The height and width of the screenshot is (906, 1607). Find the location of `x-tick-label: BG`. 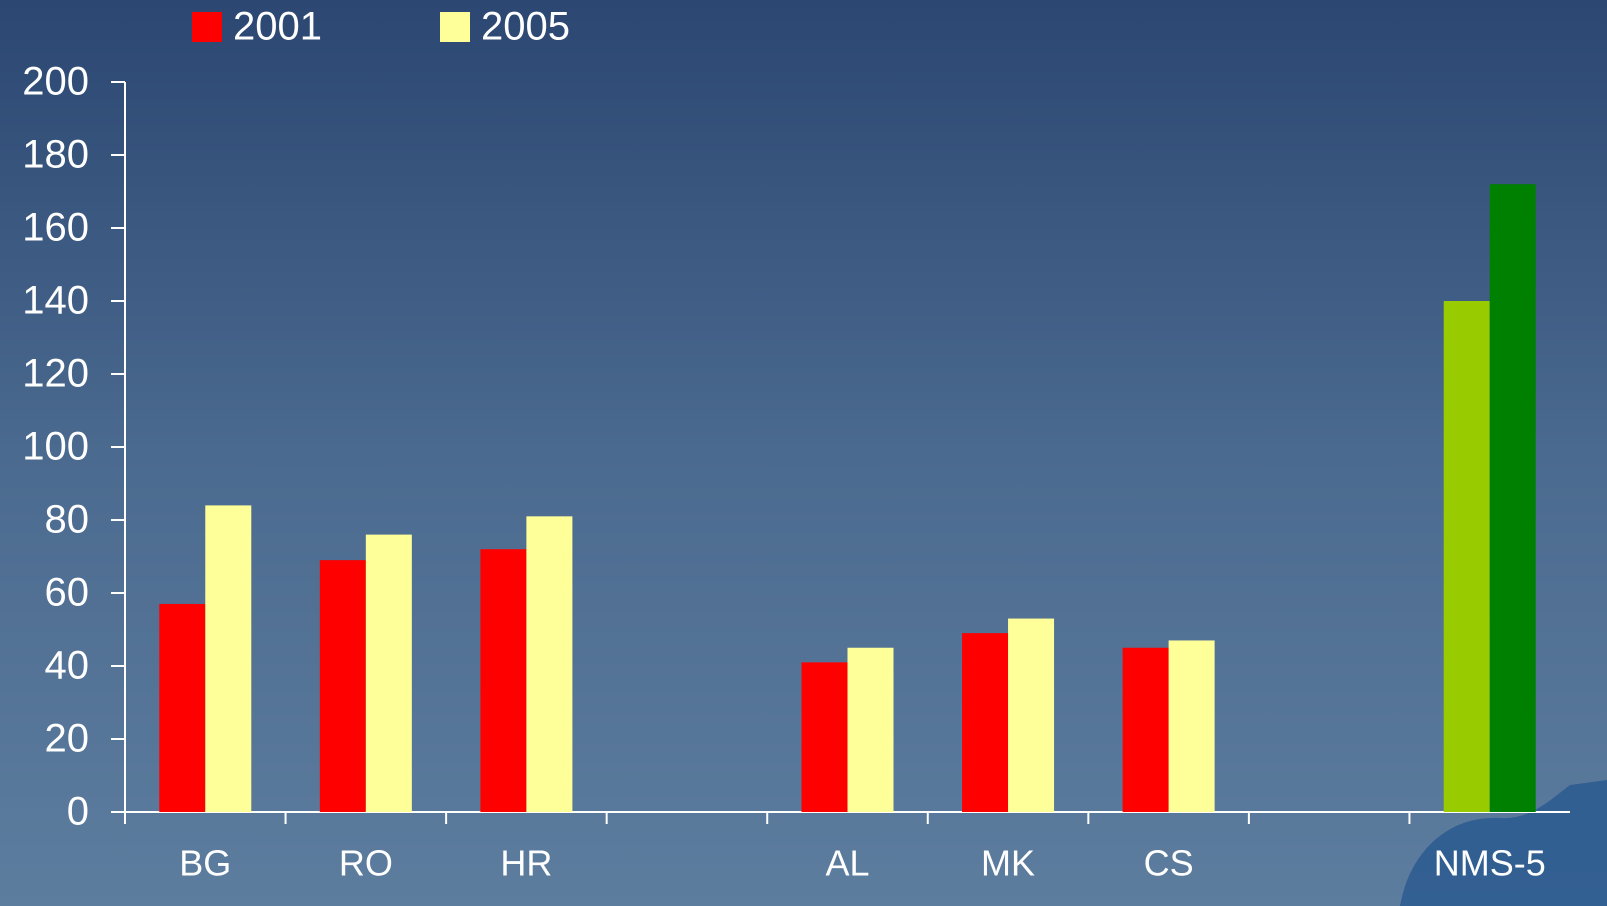

x-tick-label: BG is located at coordinates (205, 863).